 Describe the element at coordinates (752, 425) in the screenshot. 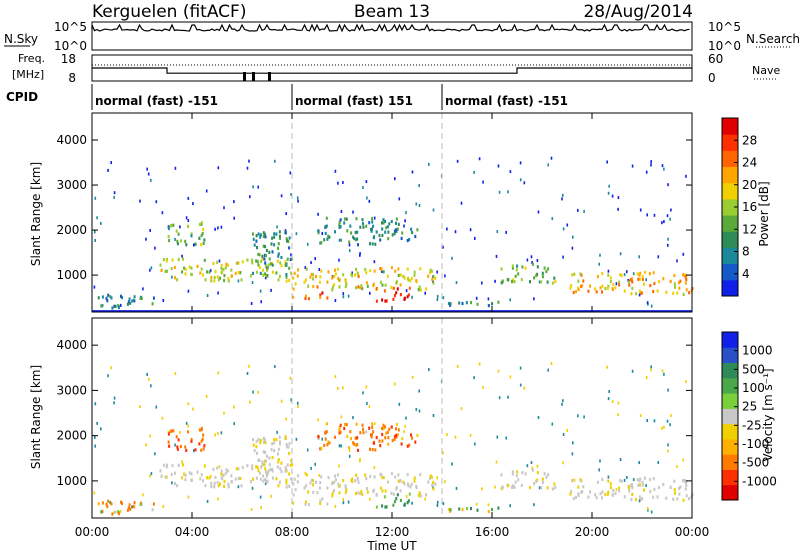

I see `colorbar-tick-label: -25` at that location.